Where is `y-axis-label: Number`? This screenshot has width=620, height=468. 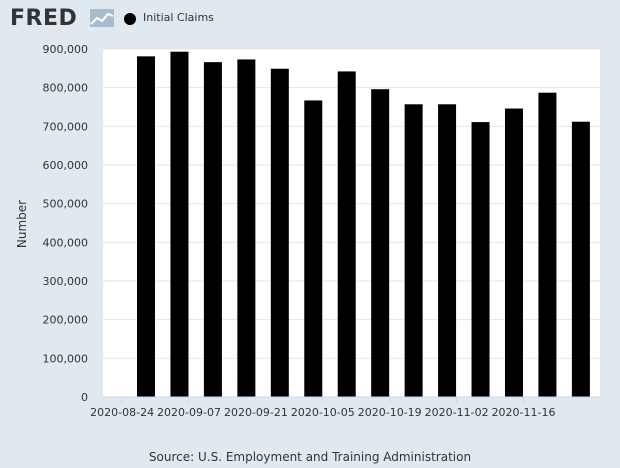 y-axis-label: Number is located at coordinates (22, 224).